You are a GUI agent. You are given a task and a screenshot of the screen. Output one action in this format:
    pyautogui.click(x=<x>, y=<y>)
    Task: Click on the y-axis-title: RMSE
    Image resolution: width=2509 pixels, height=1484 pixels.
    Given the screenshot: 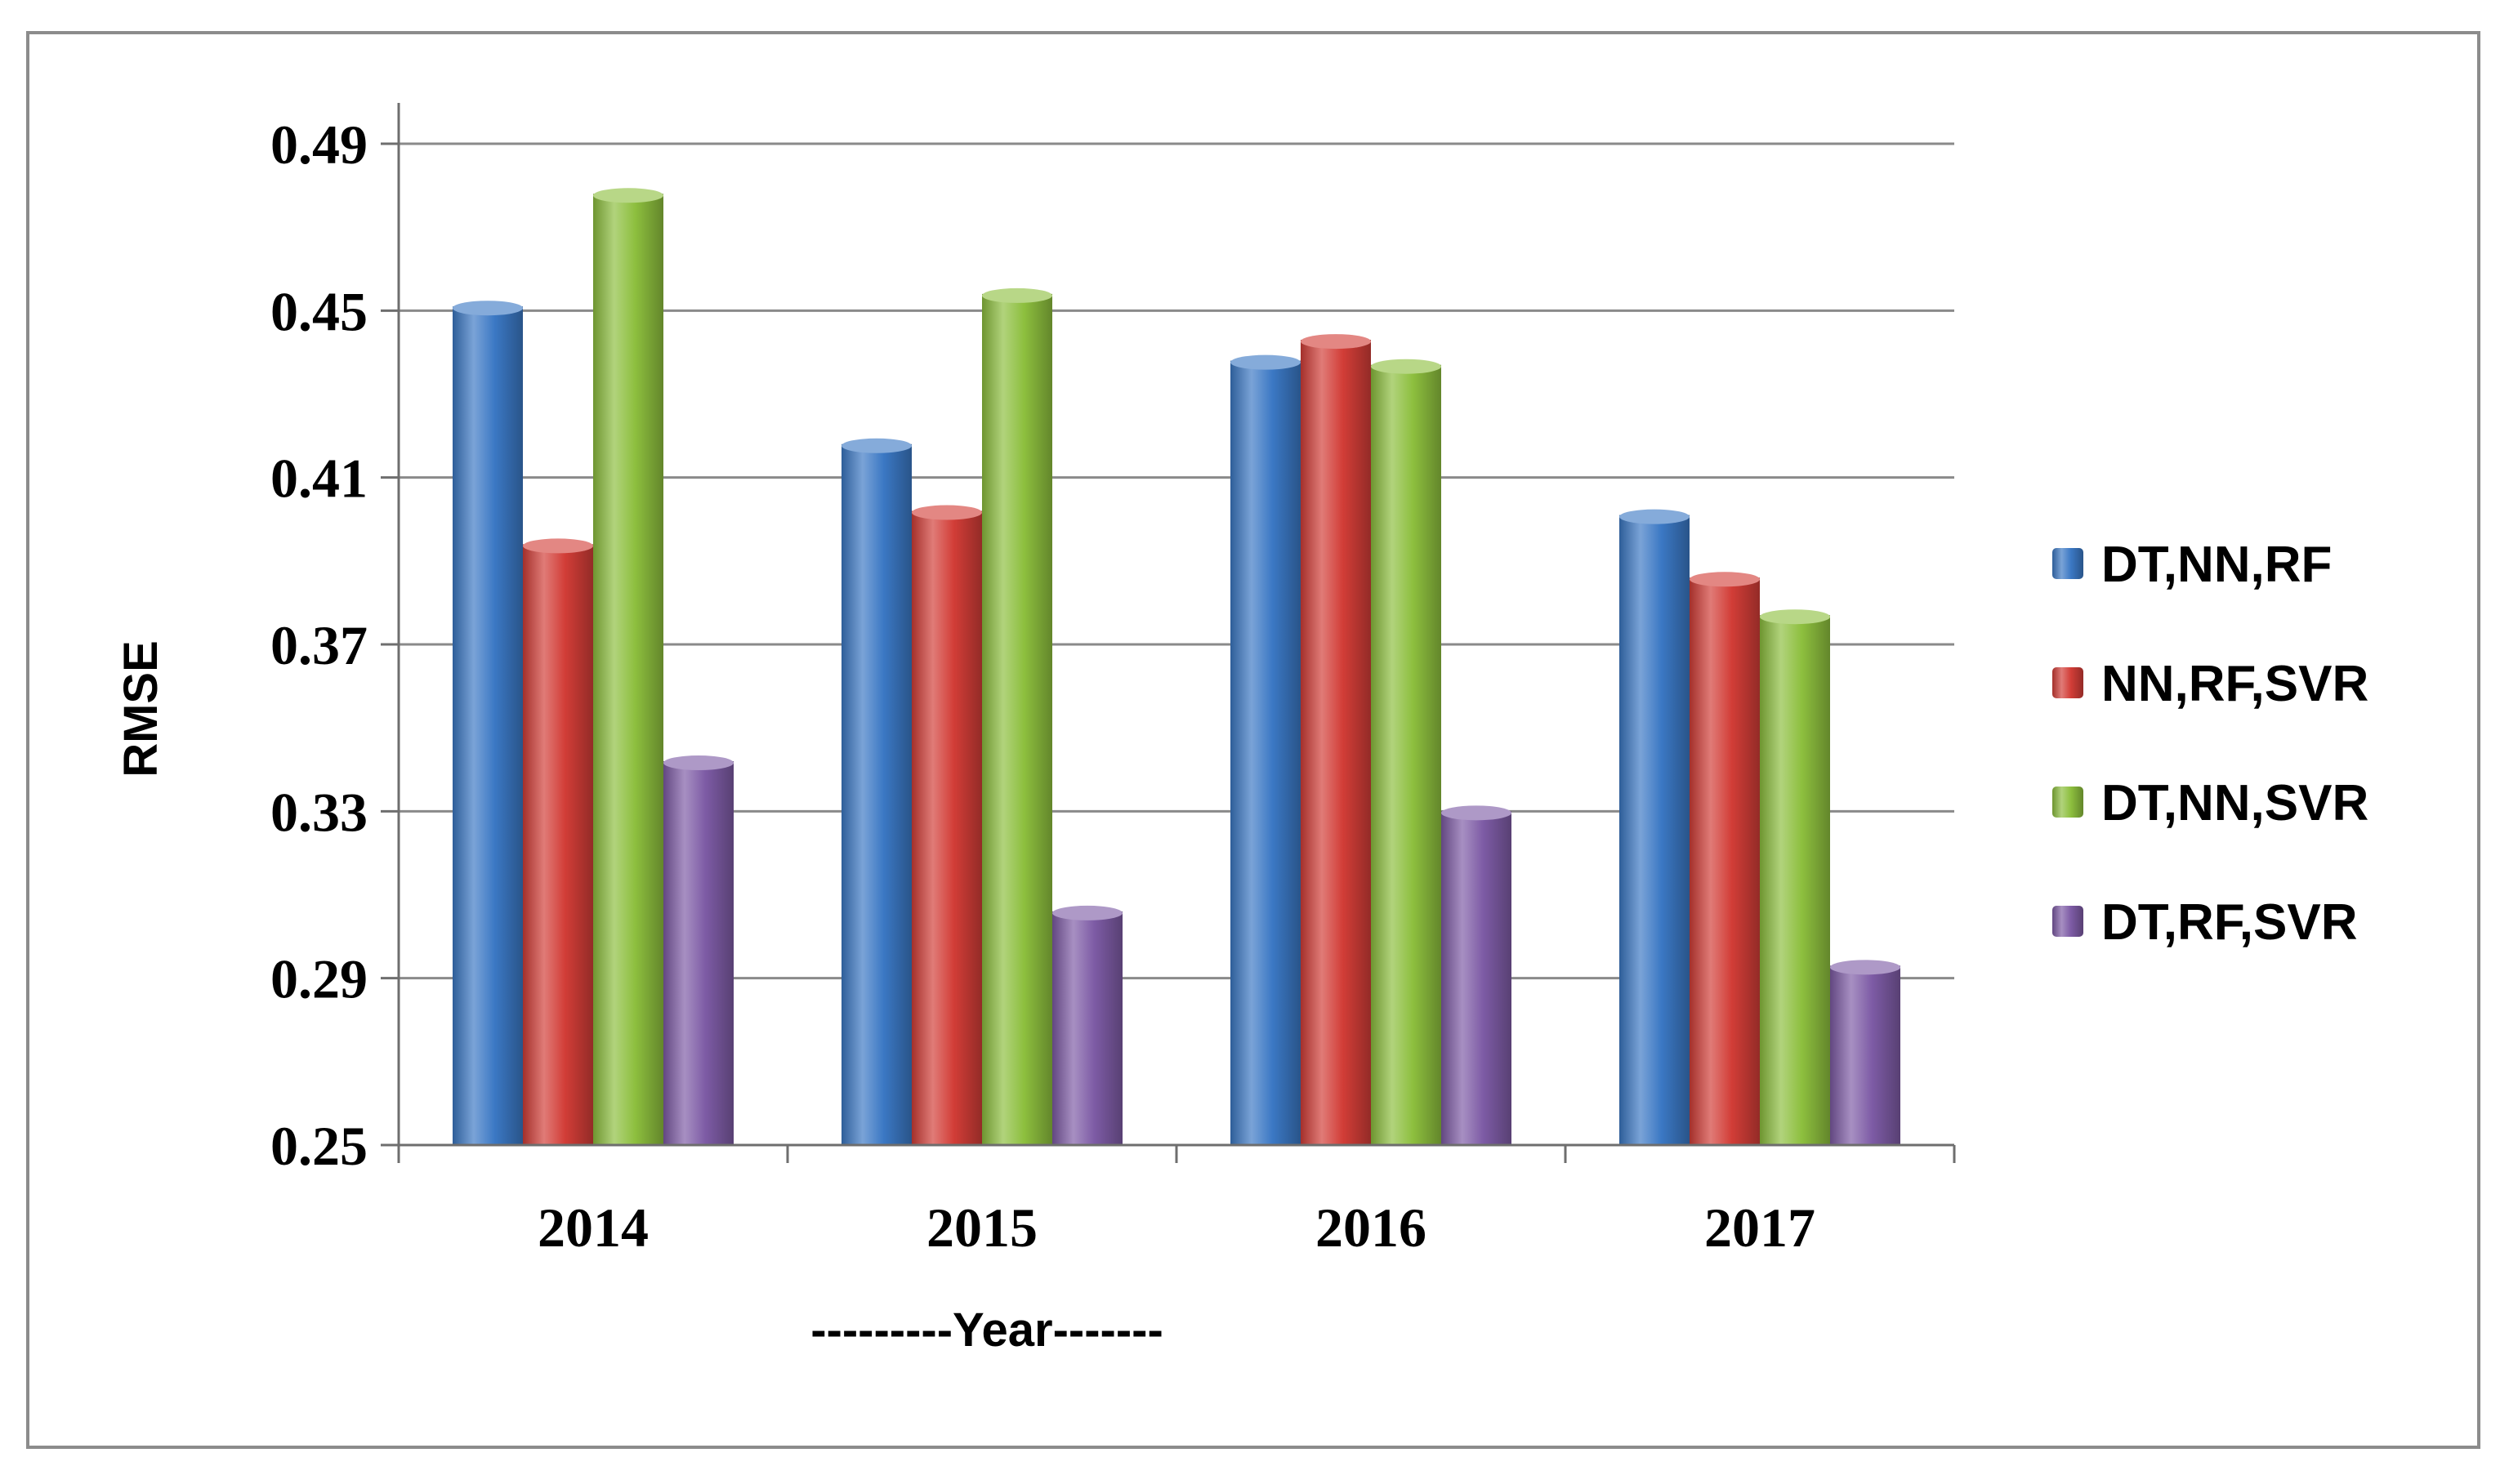 What is the action you would take?
    pyautogui.click(x=140, y=709)
    